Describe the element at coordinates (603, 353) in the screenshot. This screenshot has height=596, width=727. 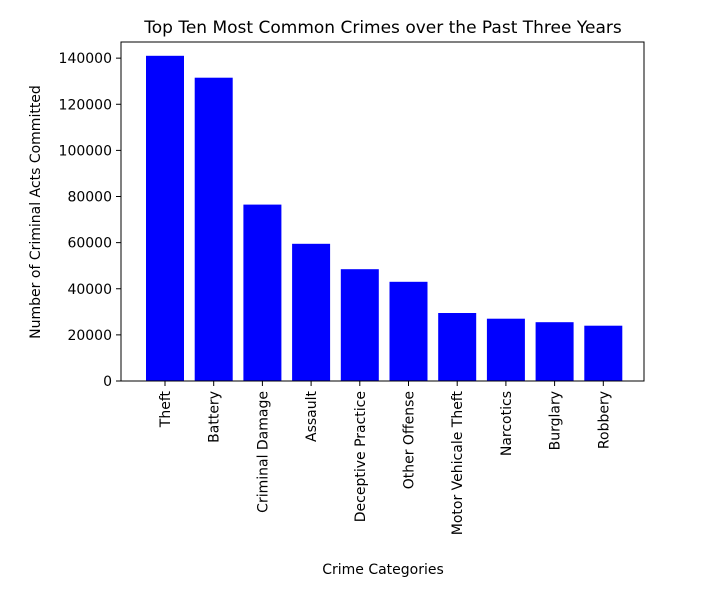
I see `bar-robbery` at that location.